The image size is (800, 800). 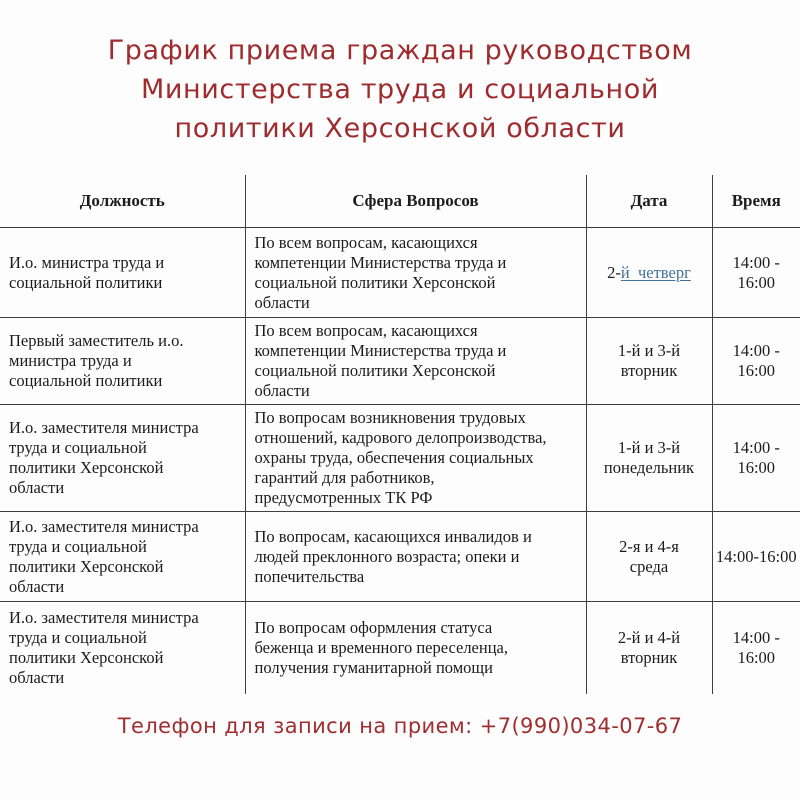 I want to click on date-cell: 1-й и 3-й понедельник, so click(x=649, y=458).